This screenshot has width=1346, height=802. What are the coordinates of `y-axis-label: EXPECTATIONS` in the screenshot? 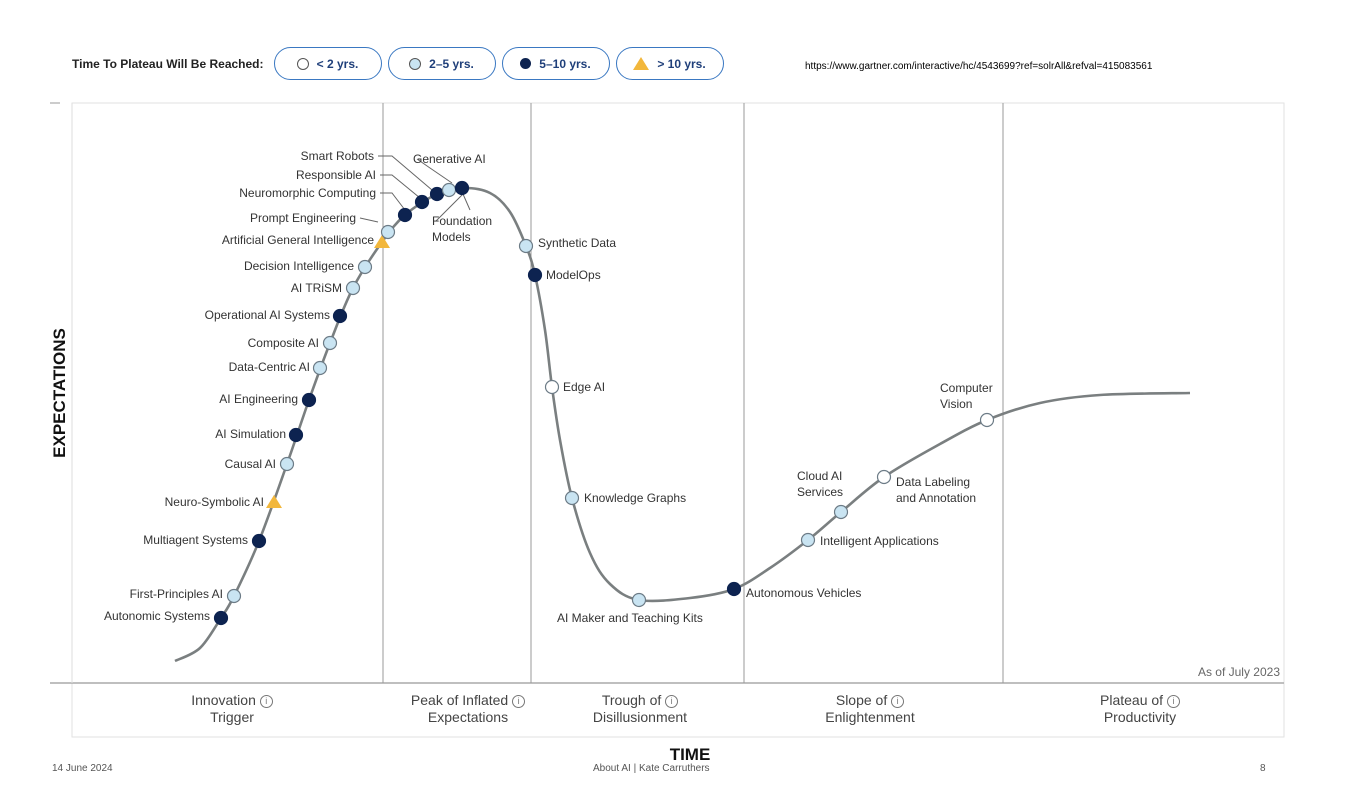 It's located at (59, 393).